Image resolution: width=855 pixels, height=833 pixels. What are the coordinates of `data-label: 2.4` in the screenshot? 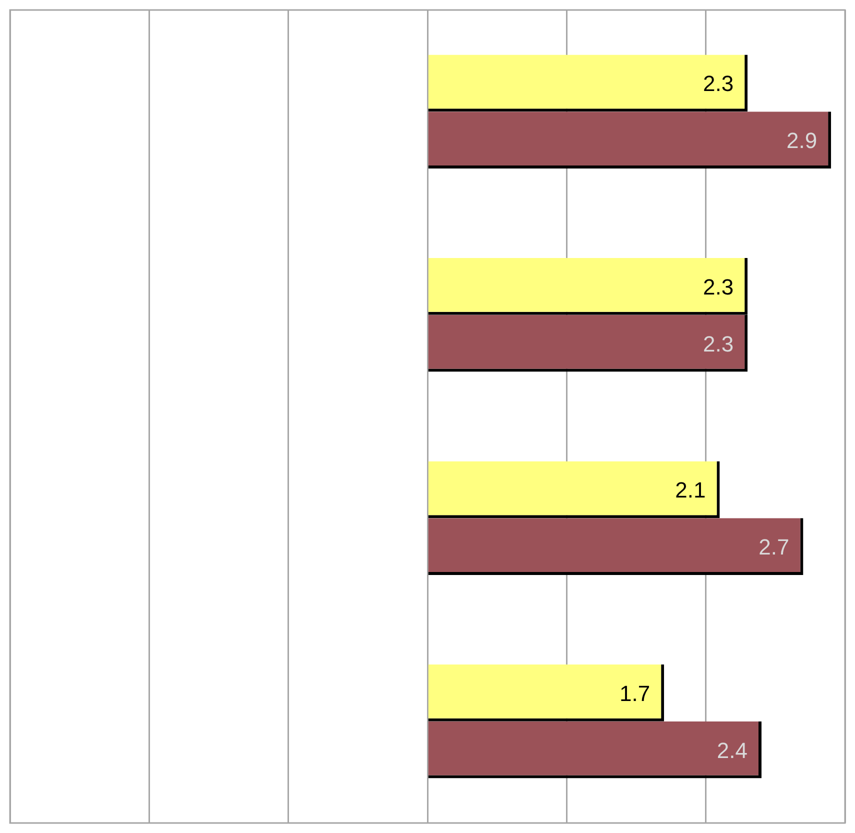 It's located at (732, 750).